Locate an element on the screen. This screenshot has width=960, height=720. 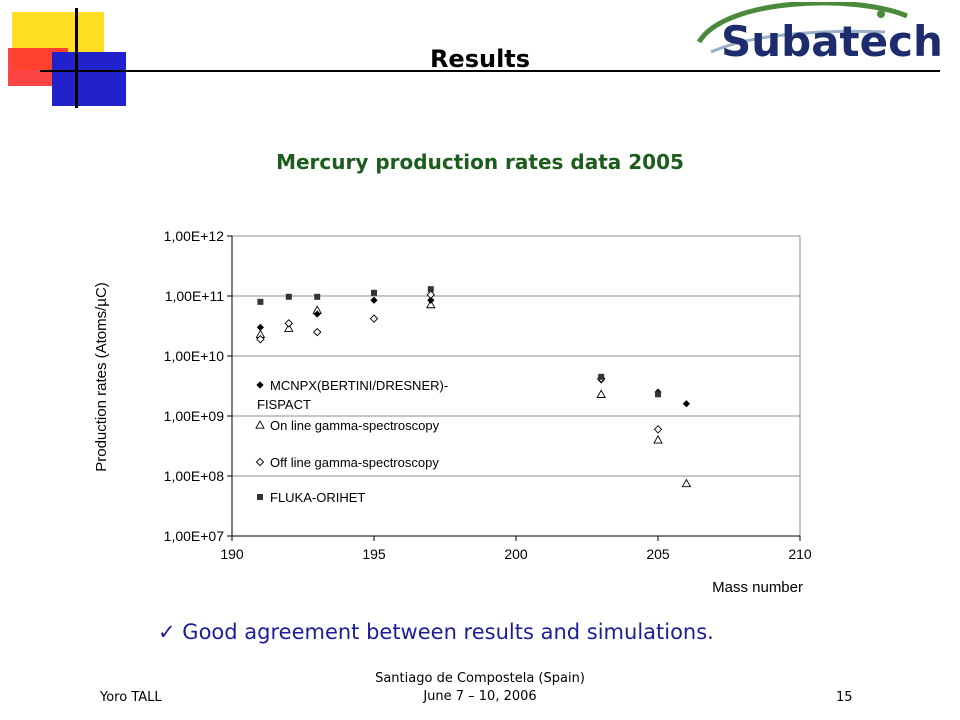
y-tick-label: 1,00E+09 is located at coordinates (194, 416).